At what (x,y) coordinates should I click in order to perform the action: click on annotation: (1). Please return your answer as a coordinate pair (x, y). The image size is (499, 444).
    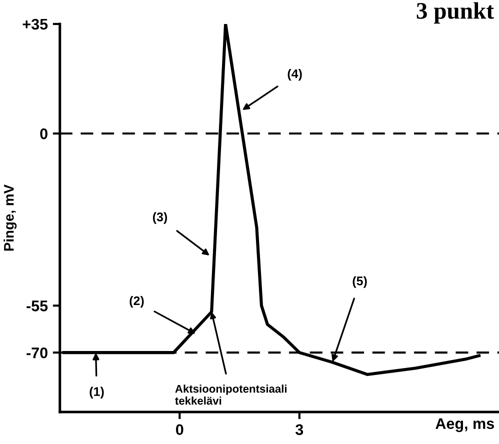
    Looking at the image, I should click on (97, 392).